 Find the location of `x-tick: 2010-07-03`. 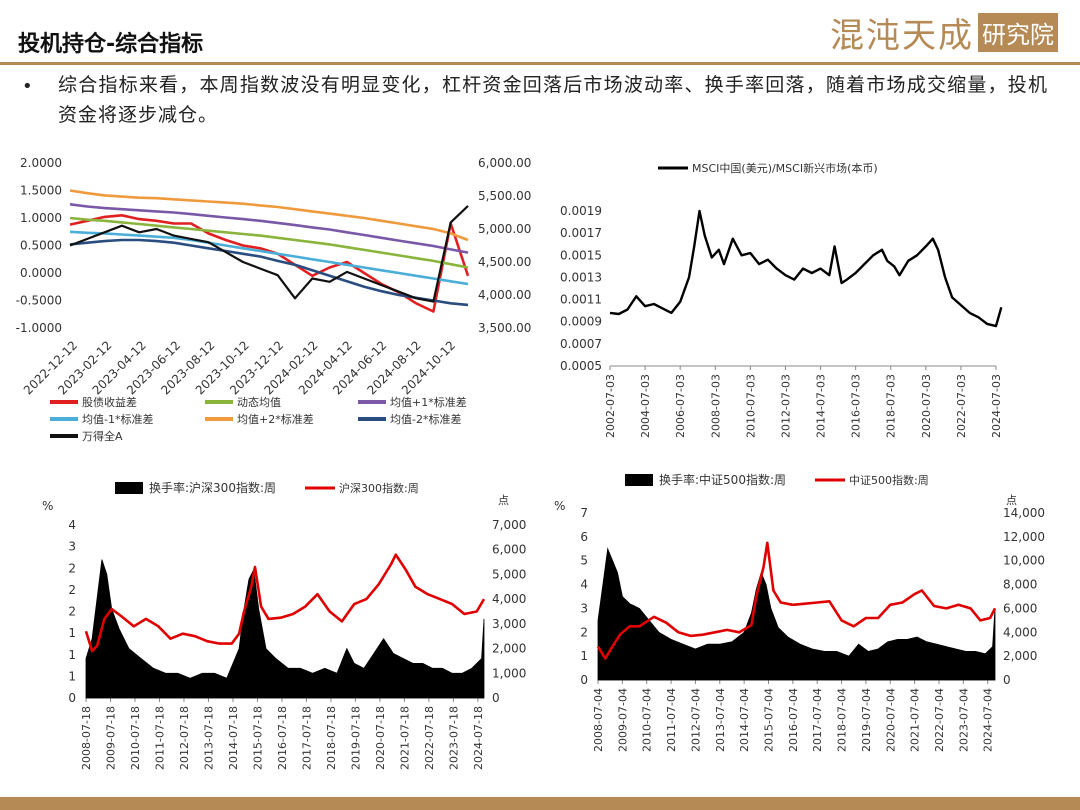

x-tick: 2010-07-03 is located at coordinates (750, 406).